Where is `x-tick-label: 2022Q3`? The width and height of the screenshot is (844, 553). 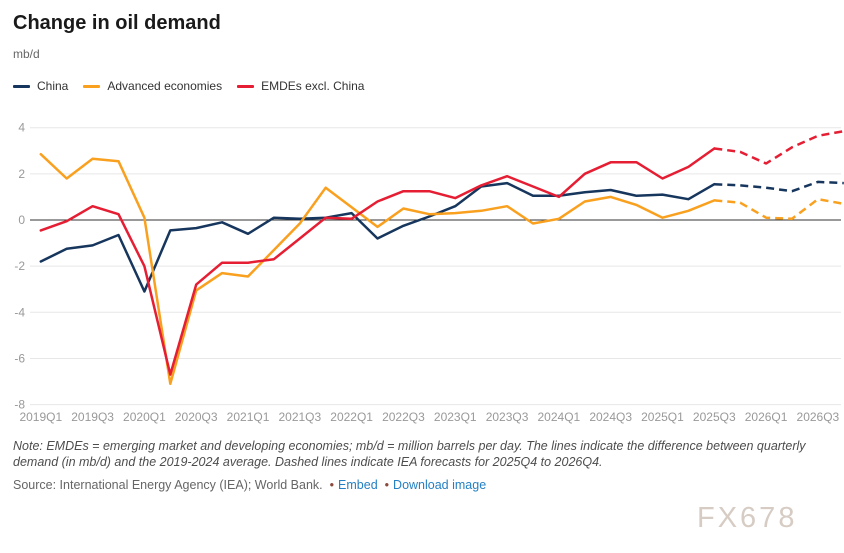 x-tick-label: 2022Q3 is located at coordinates (403, 417).